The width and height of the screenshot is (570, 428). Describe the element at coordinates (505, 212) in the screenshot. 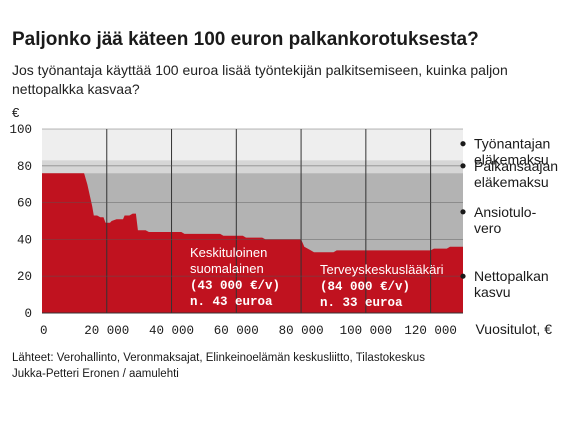

I see `legend-label: Ansiotulo-` at that location.